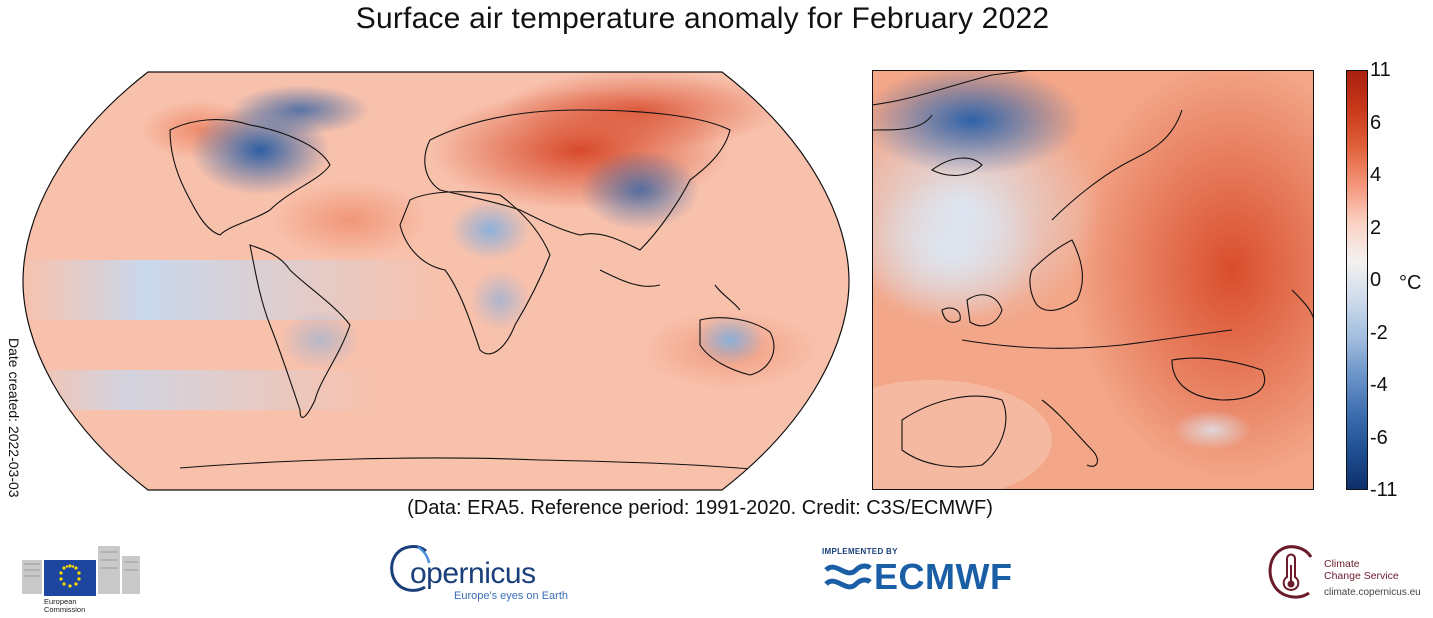 This screenshot has height=618, width=1433. Describe the element at coordinates (70, 576) in the screenshot. I see `eu-stars` at that location.